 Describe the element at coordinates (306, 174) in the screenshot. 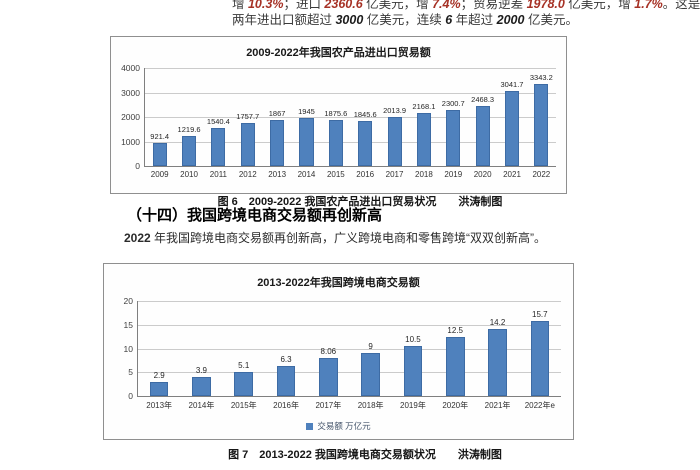

I see `x-tick-label: 2014` at that location.